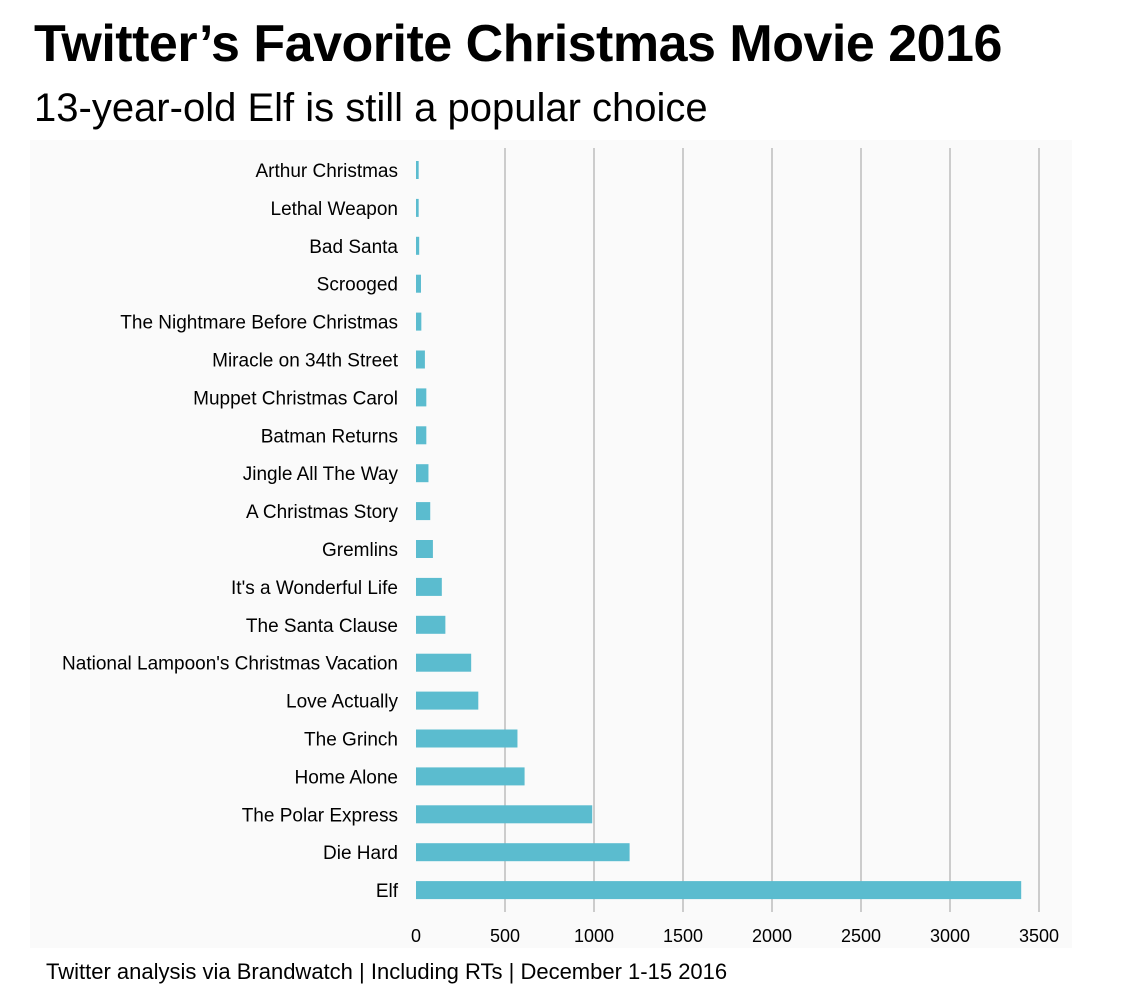  I want to click on category-label: Gremlins, so click(360, 550).